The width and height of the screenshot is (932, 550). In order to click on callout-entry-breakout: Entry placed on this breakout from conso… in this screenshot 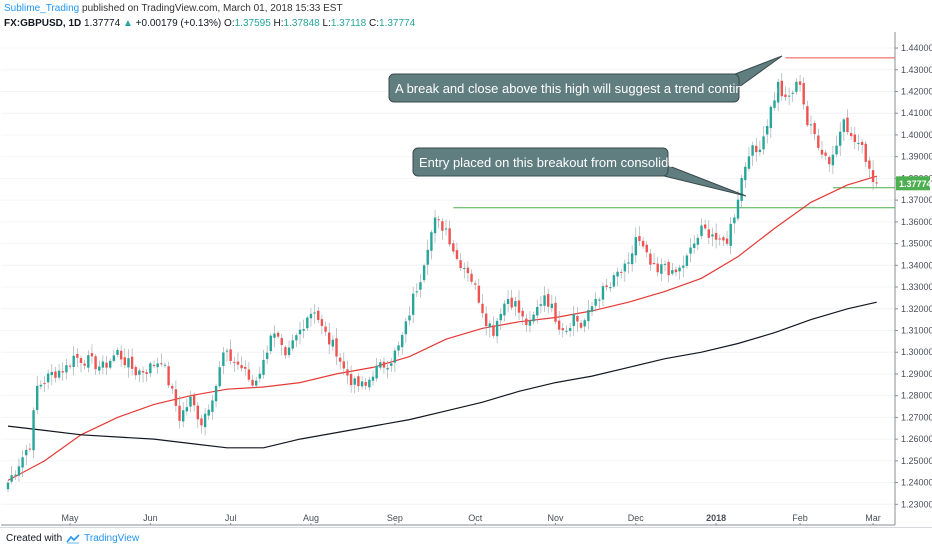, I will do `click(579, 172)`.